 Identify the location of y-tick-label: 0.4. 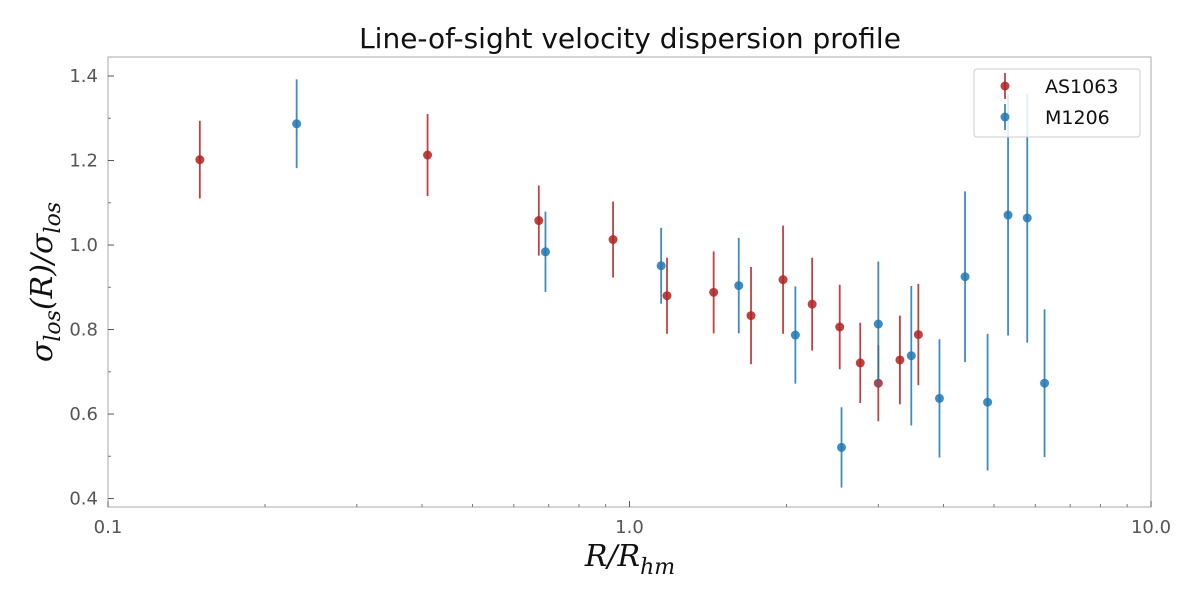
(83, 499).